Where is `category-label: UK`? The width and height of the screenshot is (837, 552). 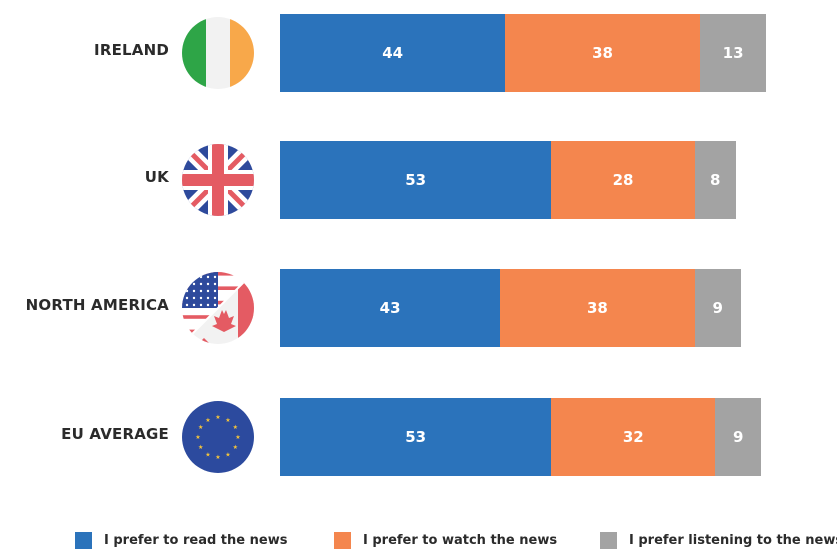
category-label: UK is located at coordinates (156, 177).